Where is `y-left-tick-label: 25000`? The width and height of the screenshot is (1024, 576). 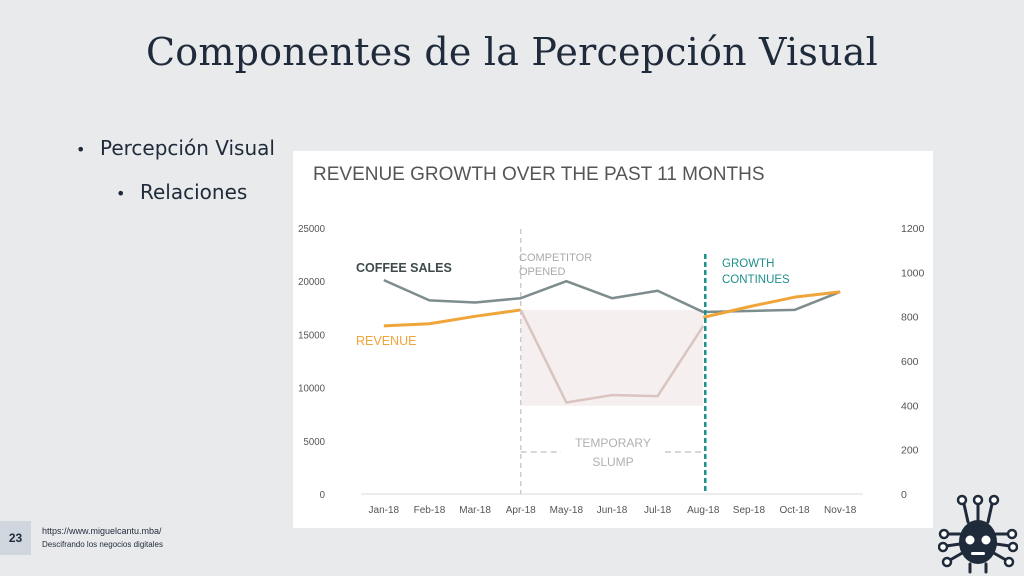 y-left-tick-label: 25000 is located at coordinates (311, 229).